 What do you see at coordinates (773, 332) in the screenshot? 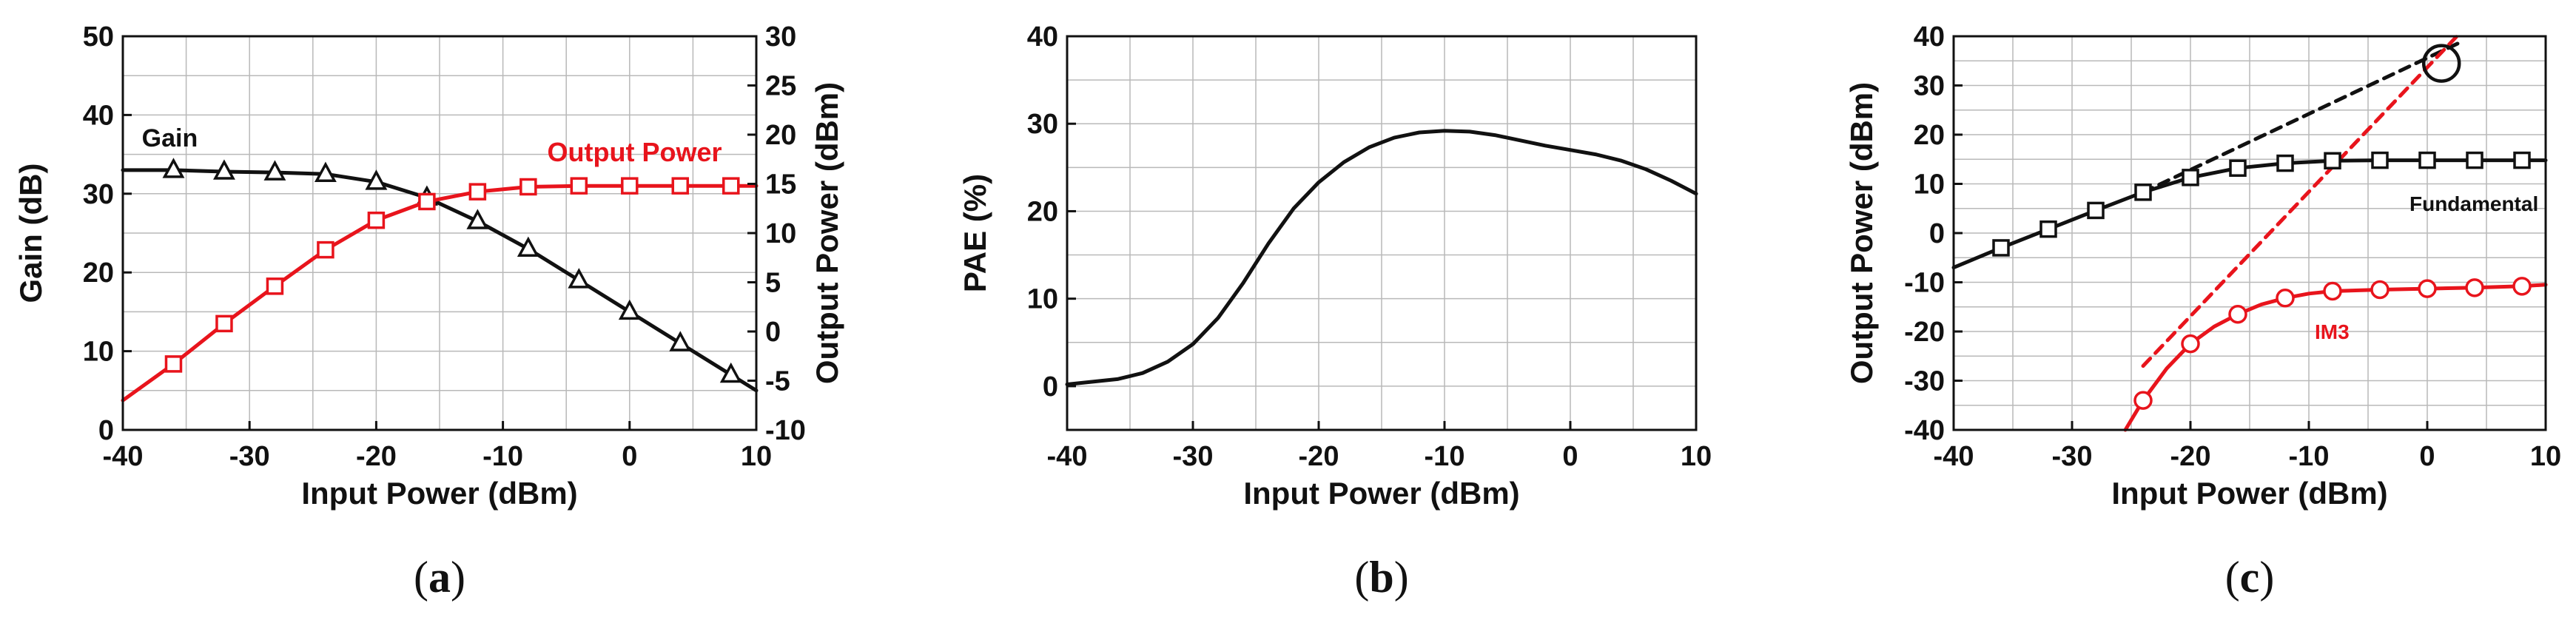
I see `y2-tick-label: 0` at bounding box center [773, 332].